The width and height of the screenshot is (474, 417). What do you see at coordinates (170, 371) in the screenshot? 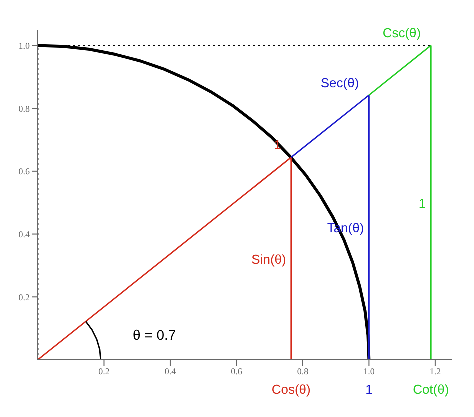
I see `x-tick-label: 0.4` at bounding box center [170, 371].